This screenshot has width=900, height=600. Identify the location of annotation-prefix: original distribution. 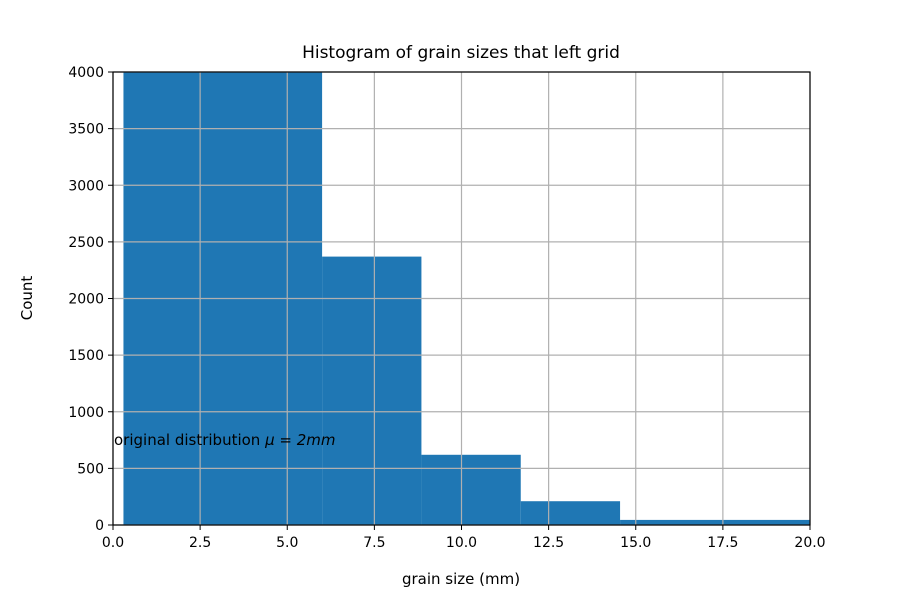
(189, 440).